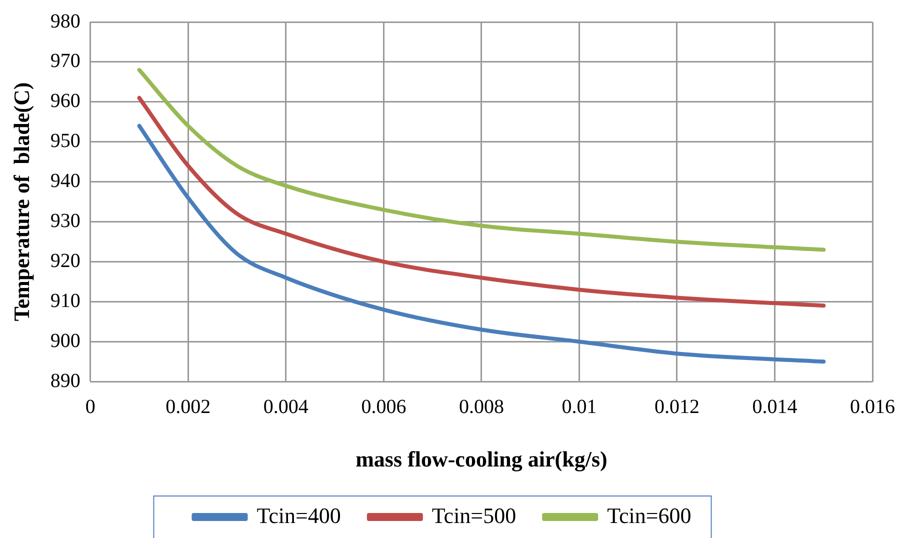 This screenshot has width=909, height=538. I want to click on y-tick-label: 960, so click(65, 101).